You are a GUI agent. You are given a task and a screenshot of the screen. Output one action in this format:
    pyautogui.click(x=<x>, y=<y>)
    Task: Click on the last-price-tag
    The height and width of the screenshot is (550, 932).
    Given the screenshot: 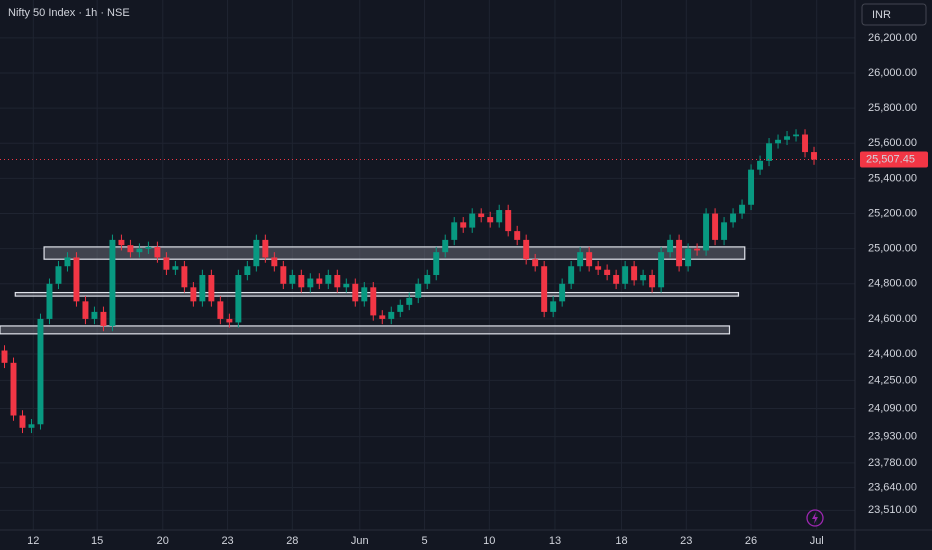 What is the action you would take?
    pyautogui.click(x=894, y=159)
    